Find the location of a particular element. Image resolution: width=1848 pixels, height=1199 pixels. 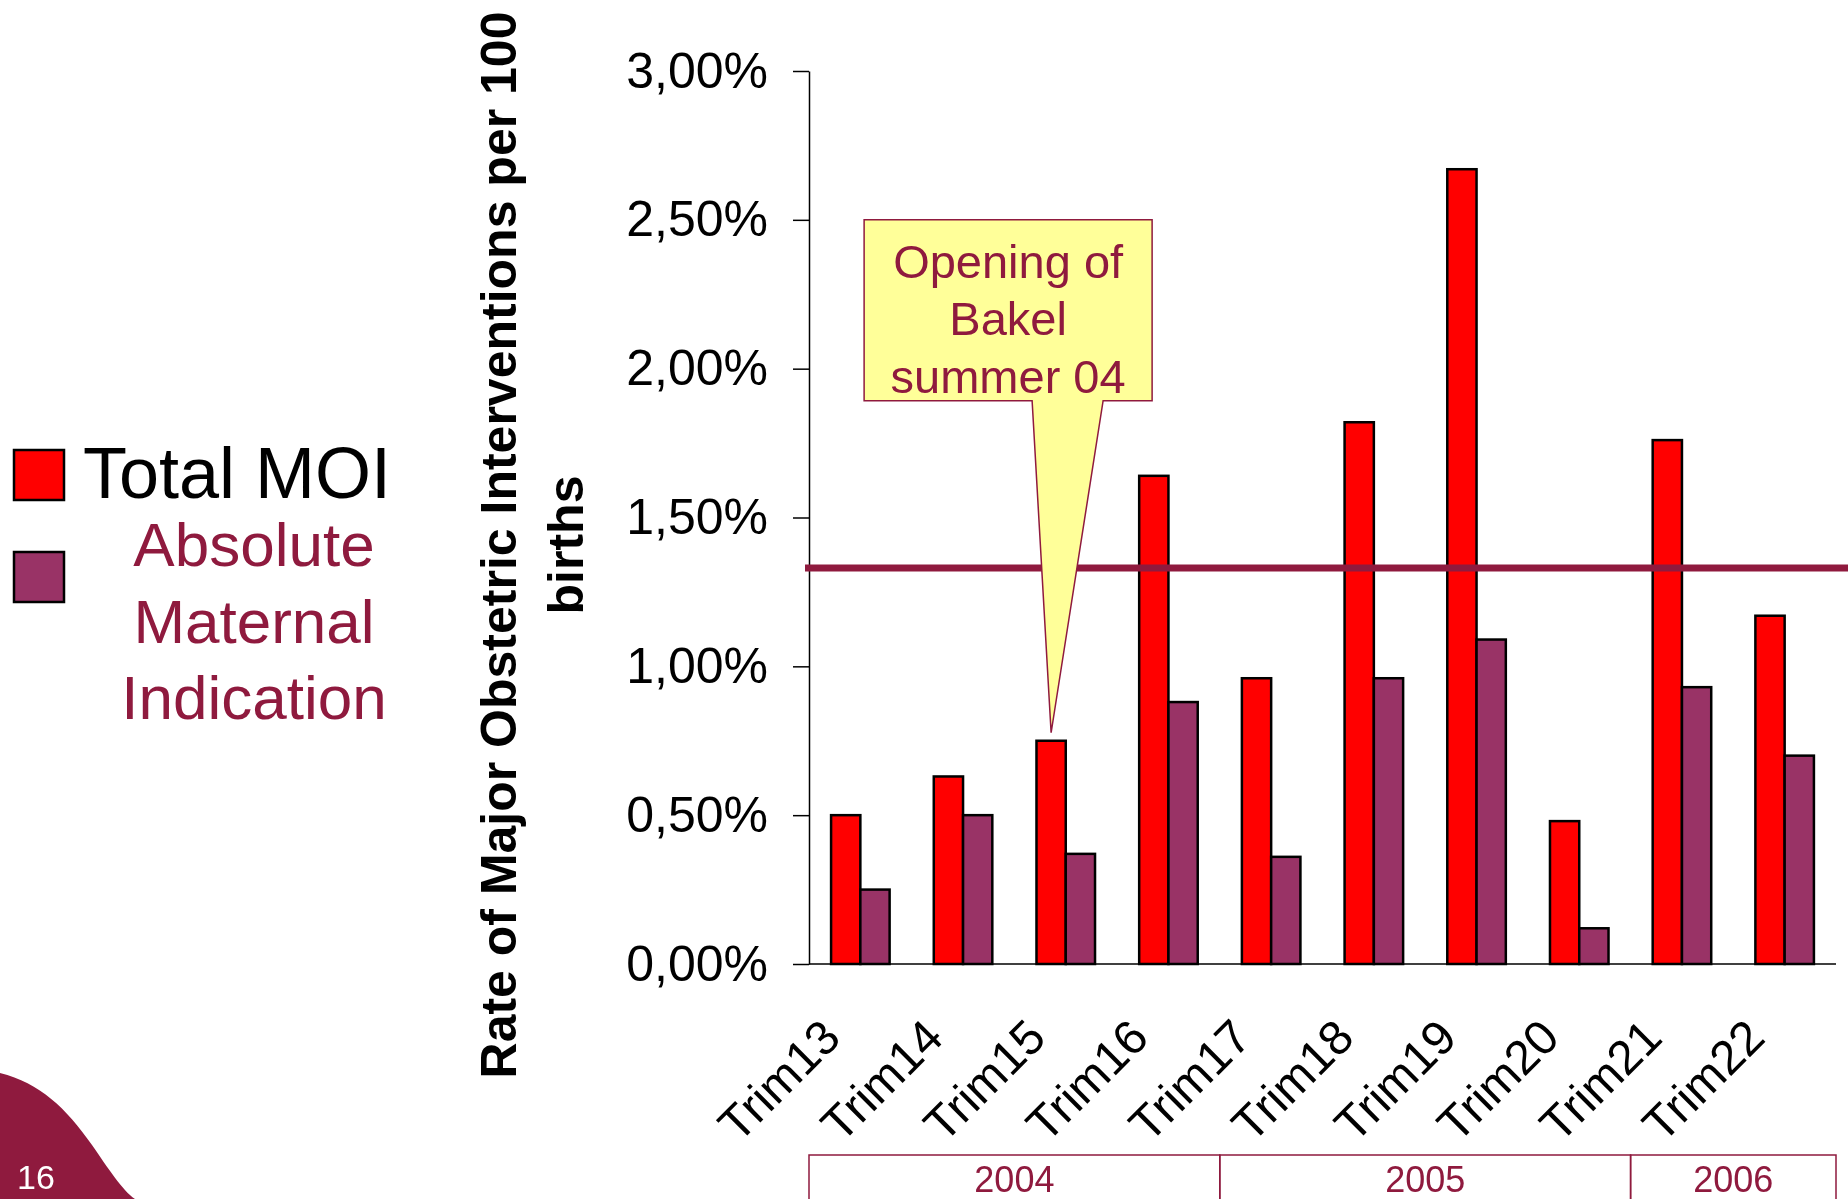

y-axis-title: Rate of Major Obstetric Interventions per 100 births is located at coordinates (532, 545).